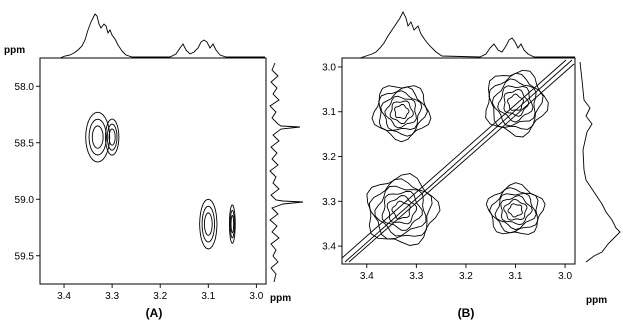  What do you see at coordinates (600, 162) in the screenshot?
I see `panel-b-right-projection` at bounding box center [600, 162].